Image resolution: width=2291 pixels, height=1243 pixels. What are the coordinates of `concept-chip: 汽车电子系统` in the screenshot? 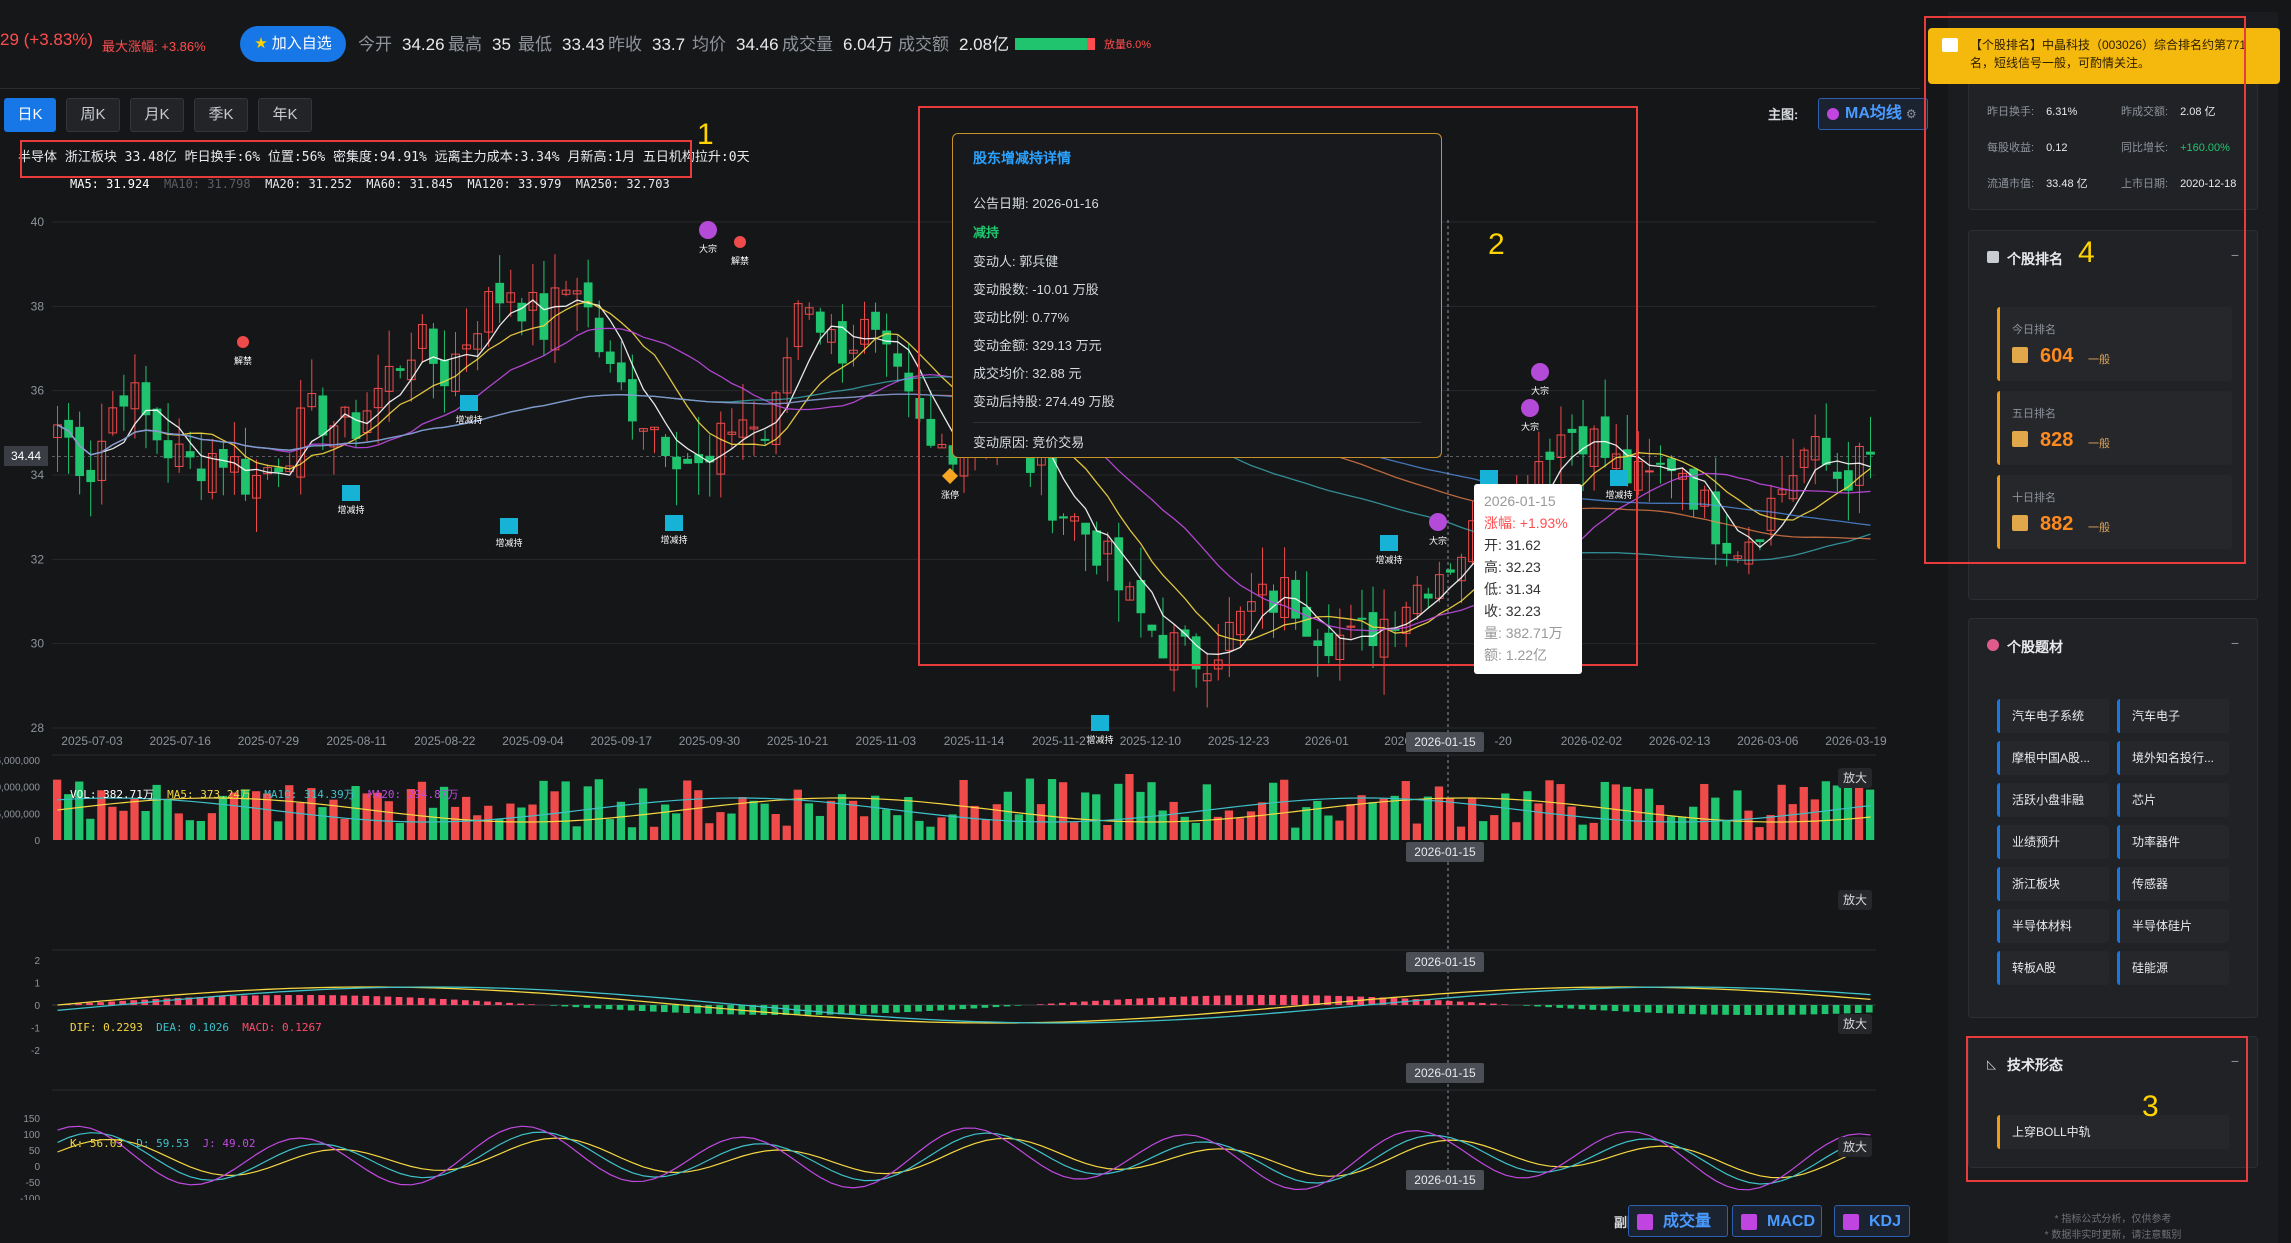 It's located at (2053, 716).